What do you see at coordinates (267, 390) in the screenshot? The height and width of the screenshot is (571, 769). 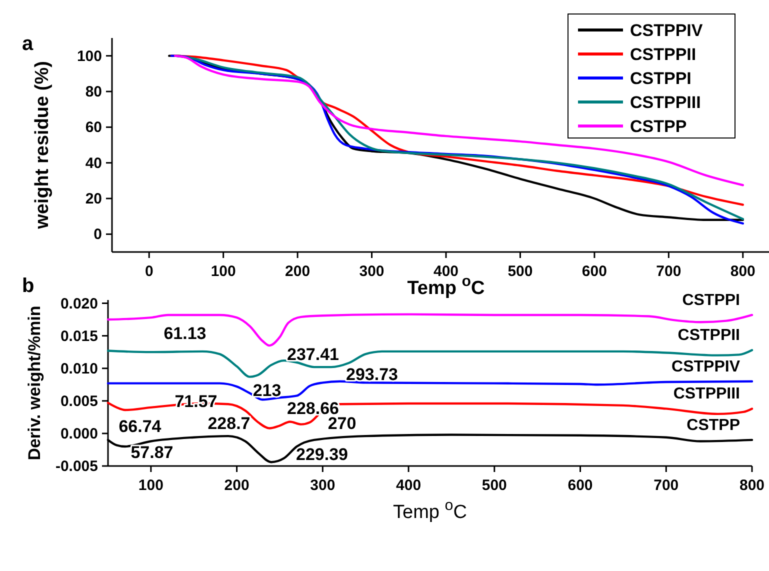 I see `annotation: 213` at bounding box center [267, 390].